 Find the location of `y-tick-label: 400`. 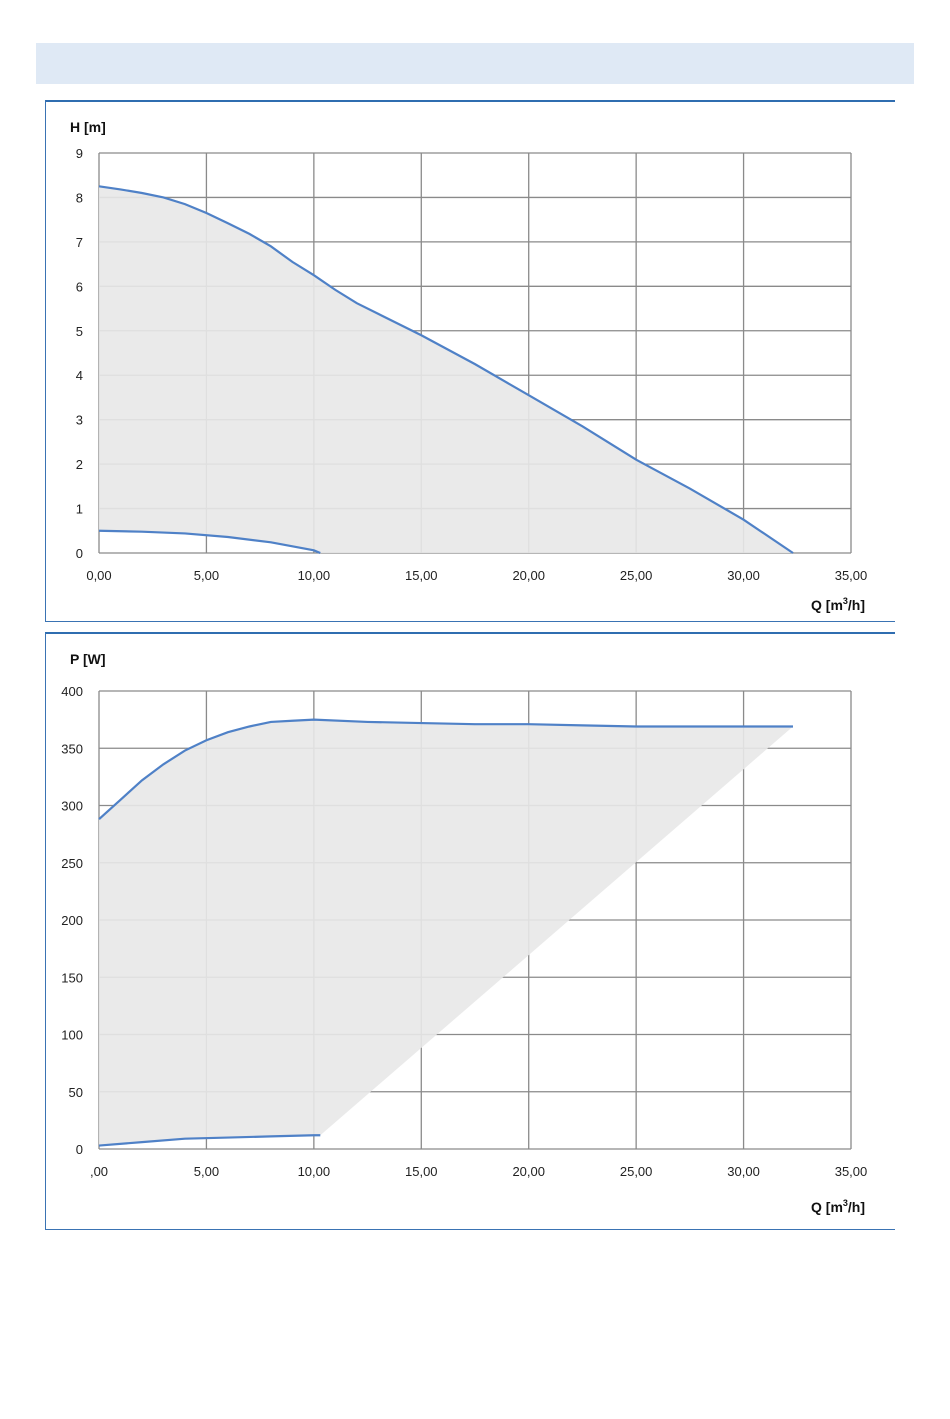

y-tick-label: 400 is located at coordinates (72, 691).